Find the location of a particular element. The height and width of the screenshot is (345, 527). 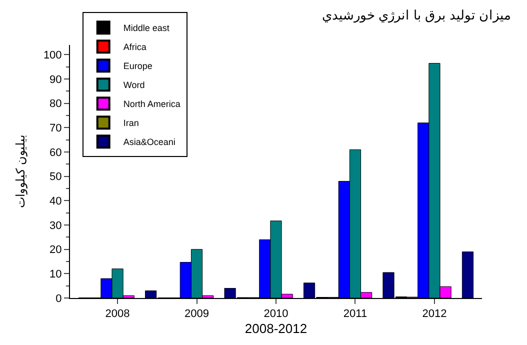

y-tick-label: 100 is located at coordinates (52, 56).